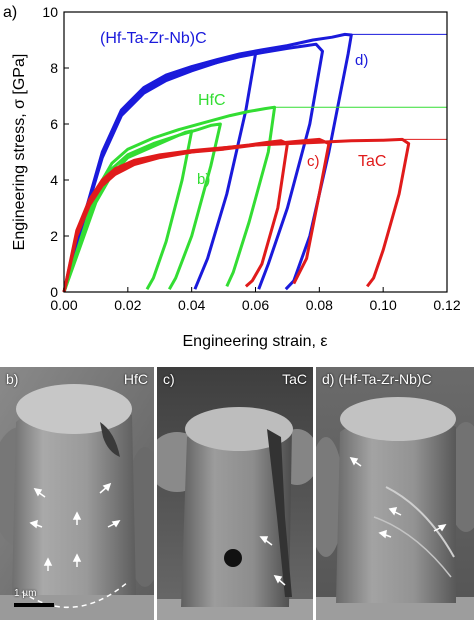 The width and height of the screenshot is (474, 620). Describe the element at coordinates (34, 605) in the screenshot. I see `scale-bar` at that location.